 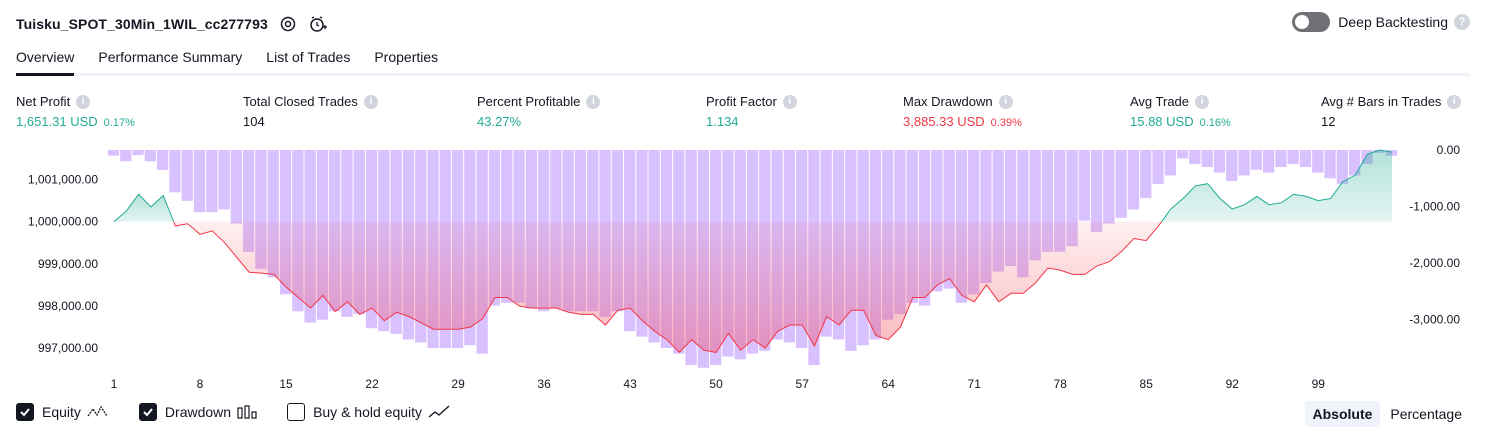 I want to click on x-axis-tick: 1, so click(x=114, y=384).